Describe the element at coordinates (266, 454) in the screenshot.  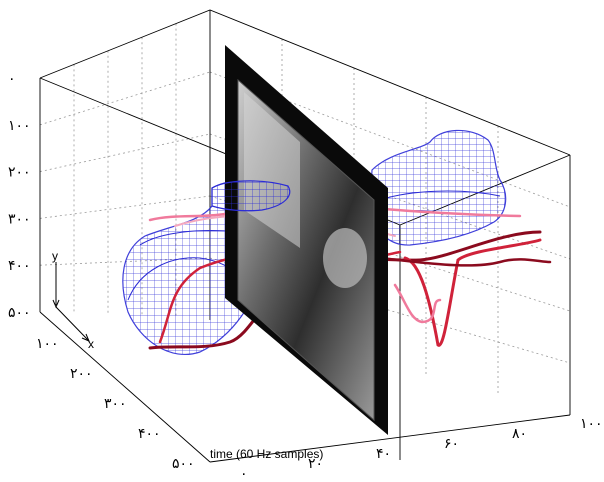
I see `time-axis-label: time (60 Hz samples)` at that location.